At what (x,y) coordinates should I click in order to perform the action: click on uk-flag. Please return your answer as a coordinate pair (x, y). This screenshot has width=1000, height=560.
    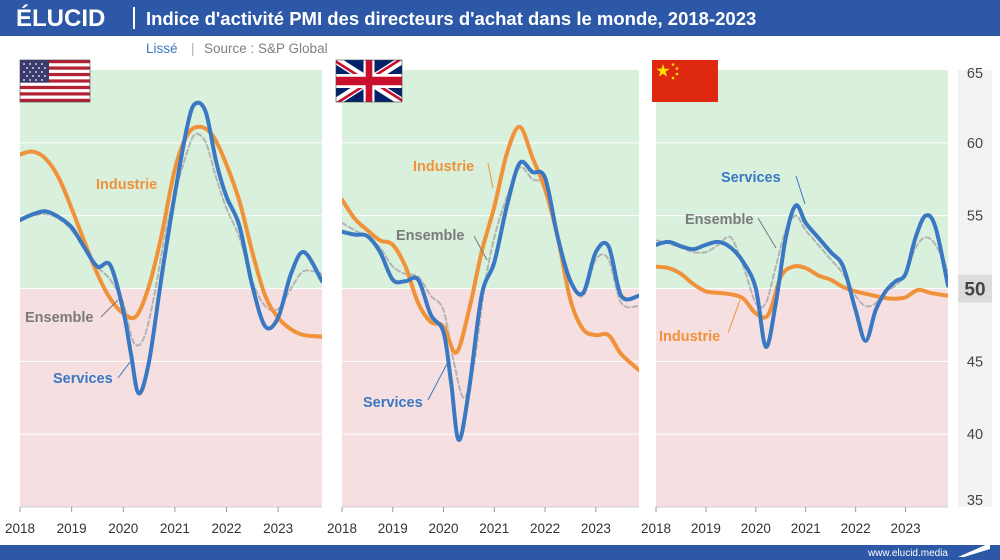
    Looking at the image, I should click on (369, 81).